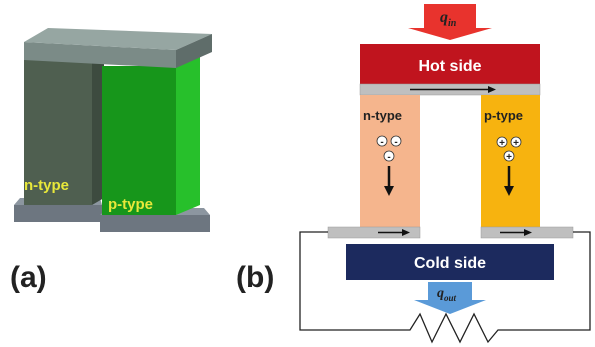  What do you see at coordinates (509, 181) in the screenshot?
I see `p-type-carrier-arrow` at bounding box center [509, 181].